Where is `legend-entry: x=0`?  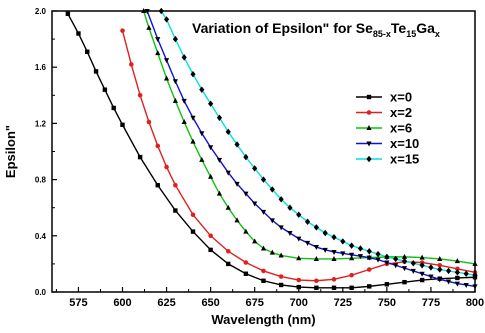
legend-entry: x=0 is located at coordinates (384, 97).